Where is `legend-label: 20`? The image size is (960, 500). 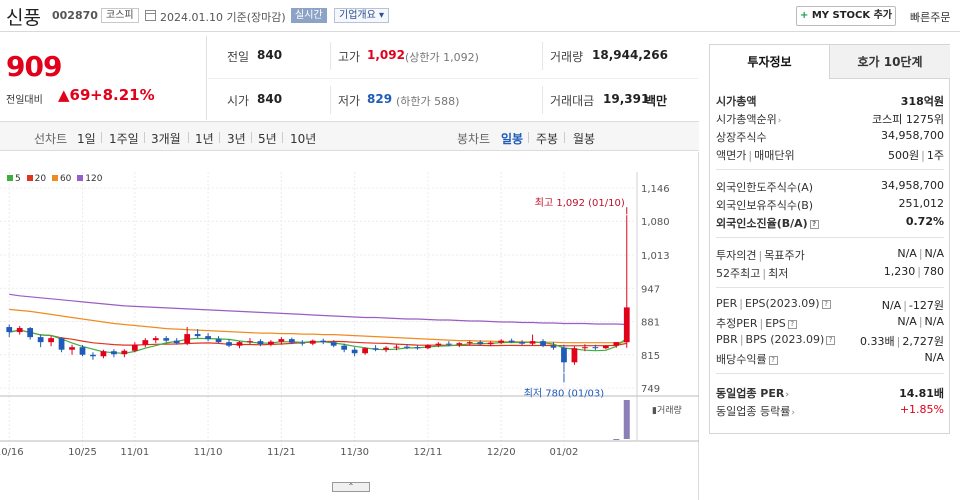 legend-label: 20 is located at coordinates (40, 179).